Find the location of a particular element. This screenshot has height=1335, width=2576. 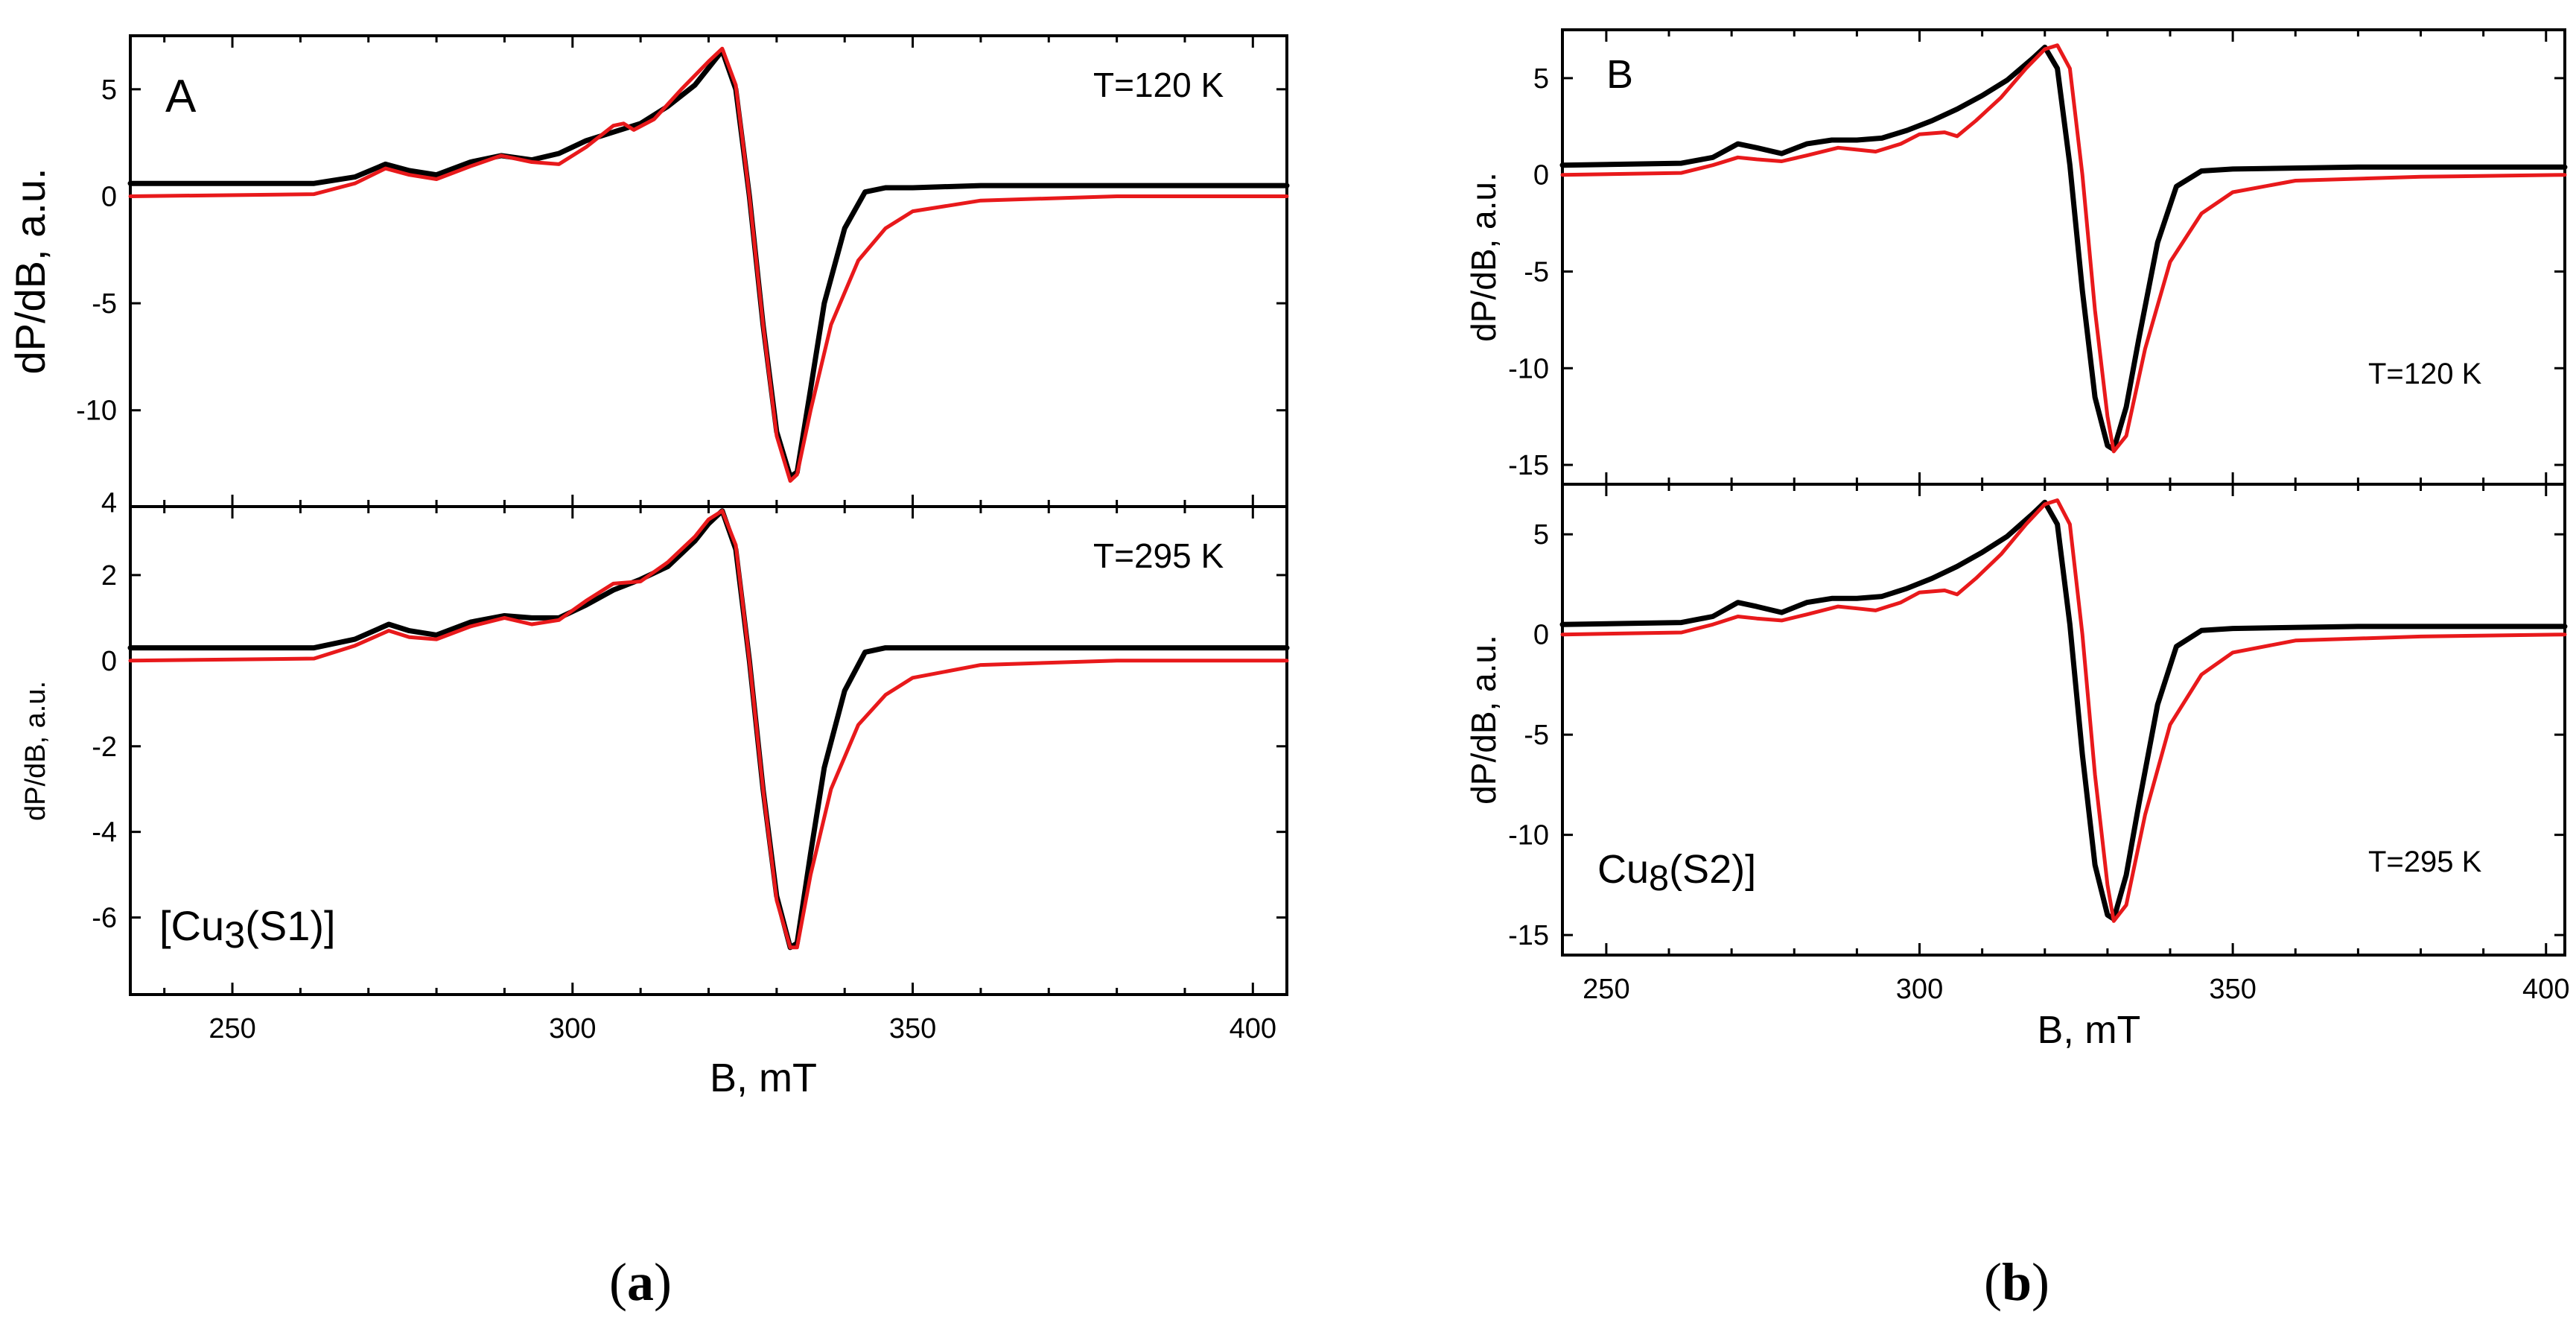

compound-label: Cu8(S2)] is located at coordinates (1676, 873).